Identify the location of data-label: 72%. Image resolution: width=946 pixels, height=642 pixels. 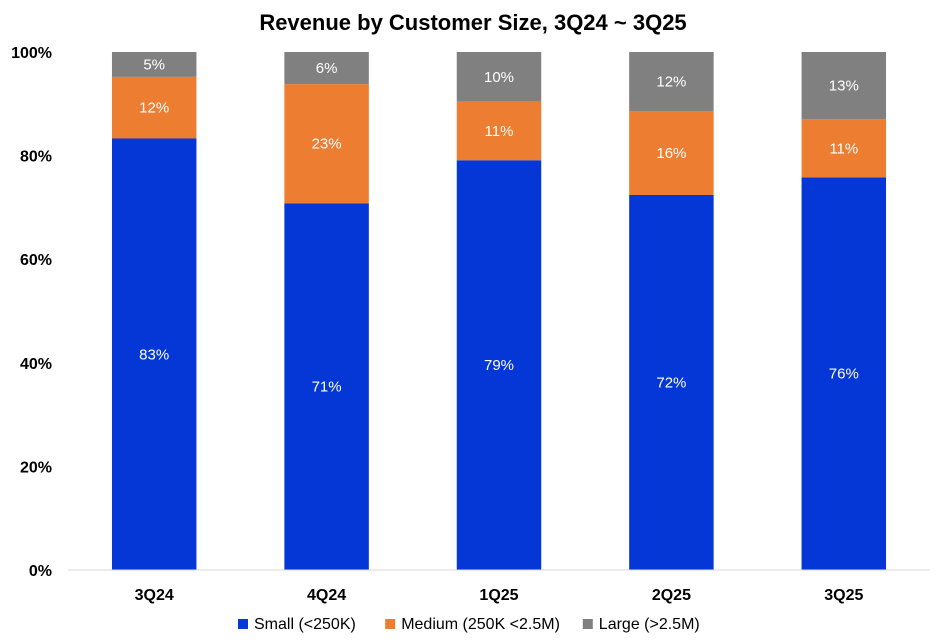
(671, 382).